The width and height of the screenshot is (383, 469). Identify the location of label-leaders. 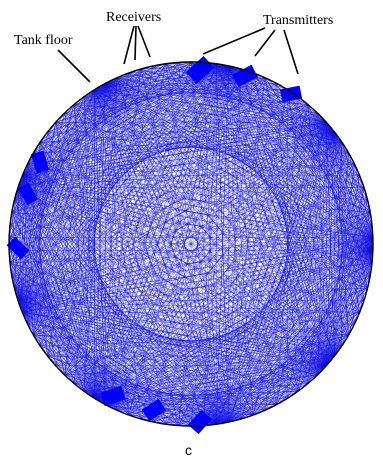
(178, 54).